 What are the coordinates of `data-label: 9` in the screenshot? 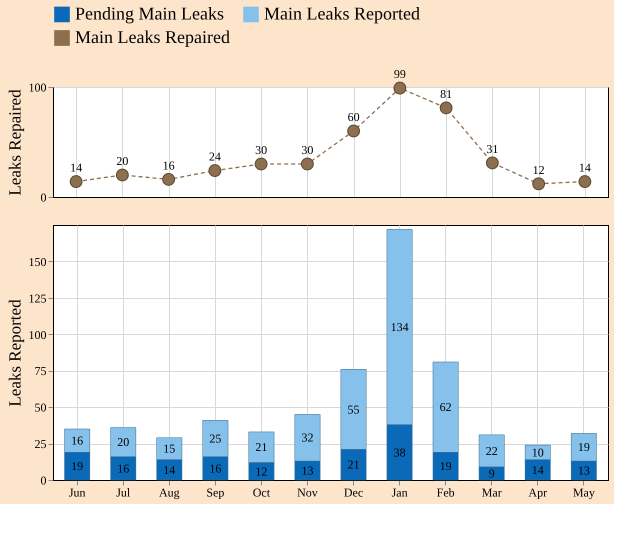 It's located at (491, 473).